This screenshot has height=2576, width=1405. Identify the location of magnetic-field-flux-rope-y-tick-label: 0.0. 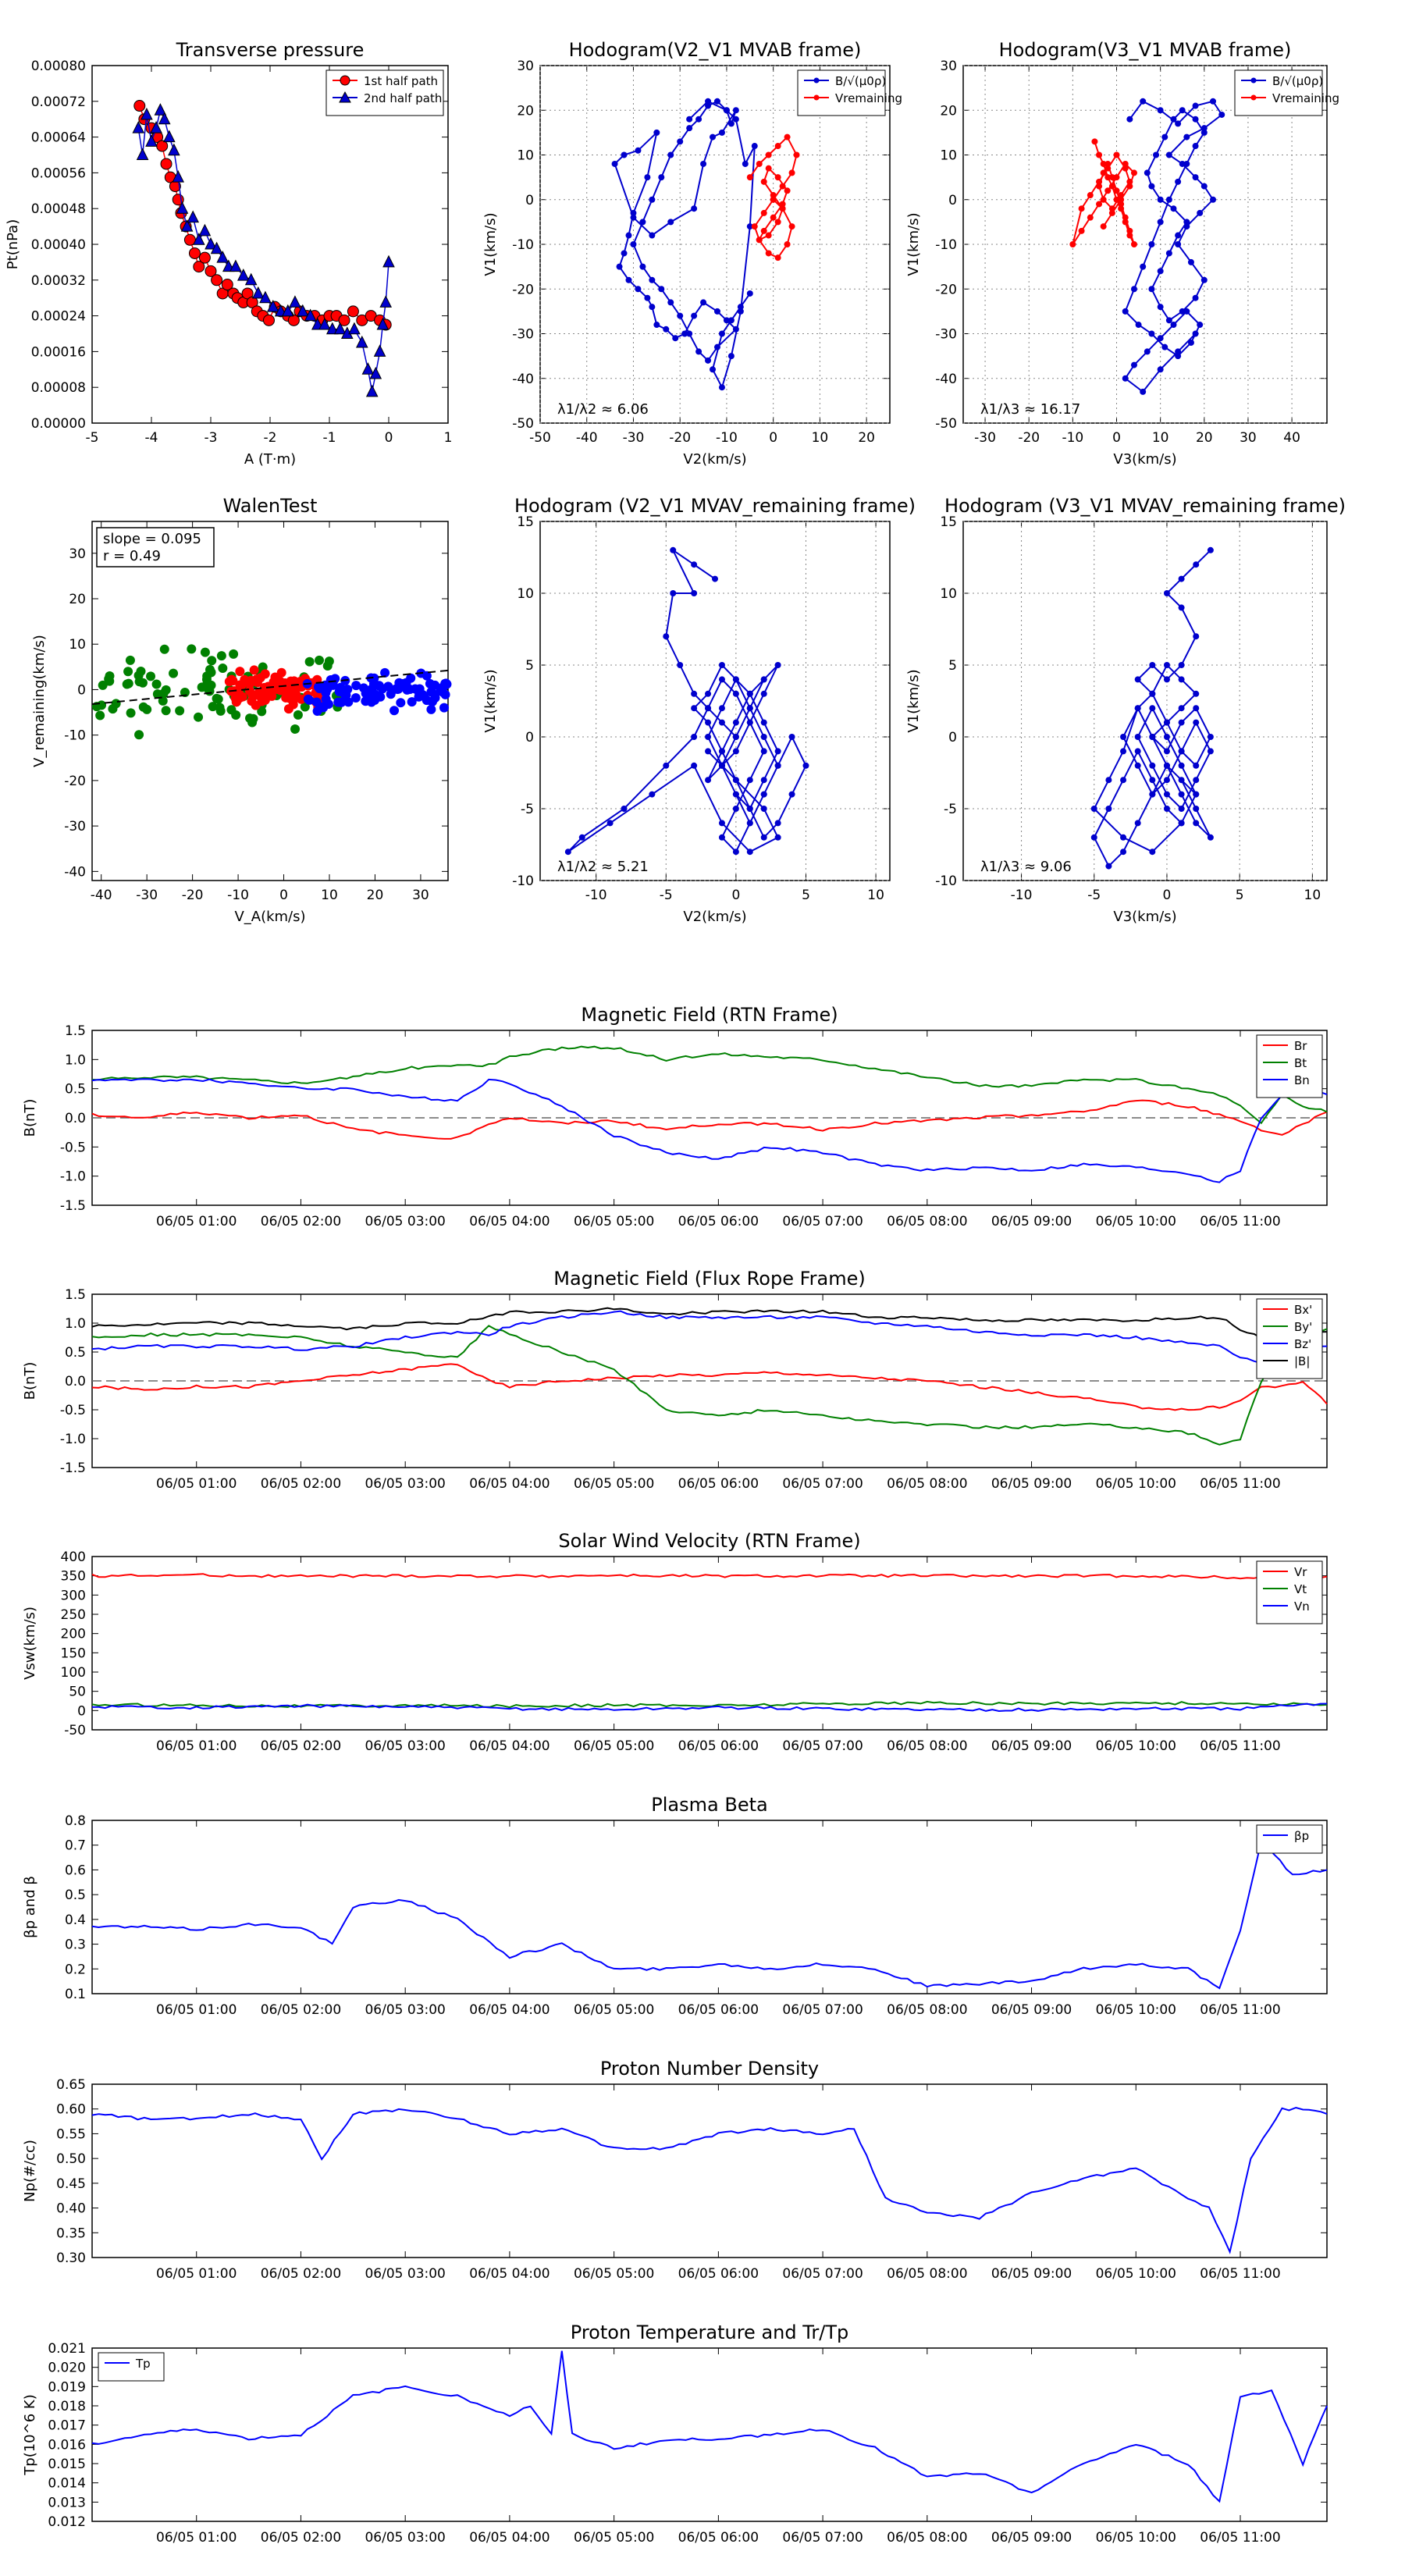
(76, 1381).